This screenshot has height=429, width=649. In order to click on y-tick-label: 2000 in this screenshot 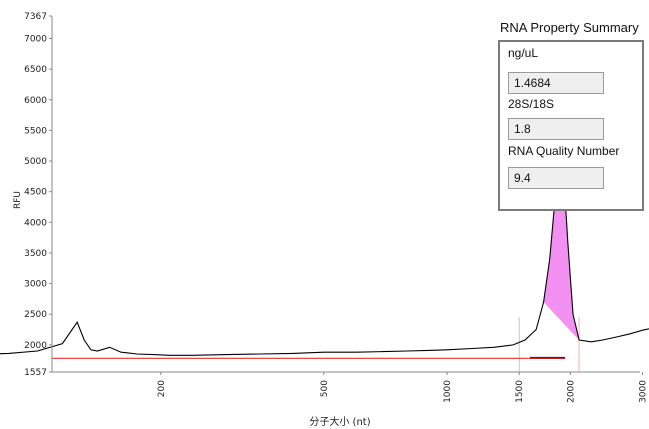, I will do `click(35, 346)`.